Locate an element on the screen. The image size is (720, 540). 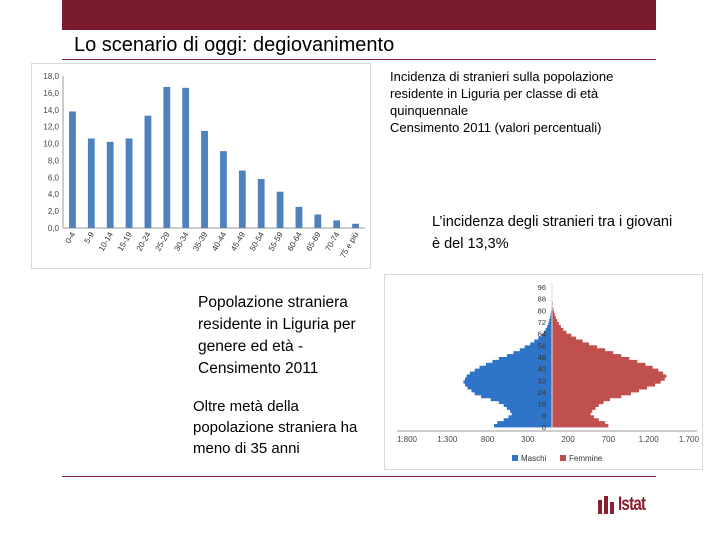
x-tick-label: 5-9 is located at coordinates (89, 237).